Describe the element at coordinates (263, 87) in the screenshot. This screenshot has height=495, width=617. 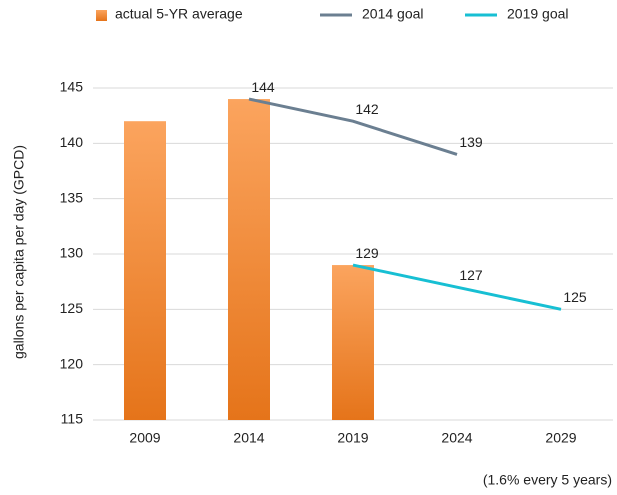
I see `data-label: 144` at that location.